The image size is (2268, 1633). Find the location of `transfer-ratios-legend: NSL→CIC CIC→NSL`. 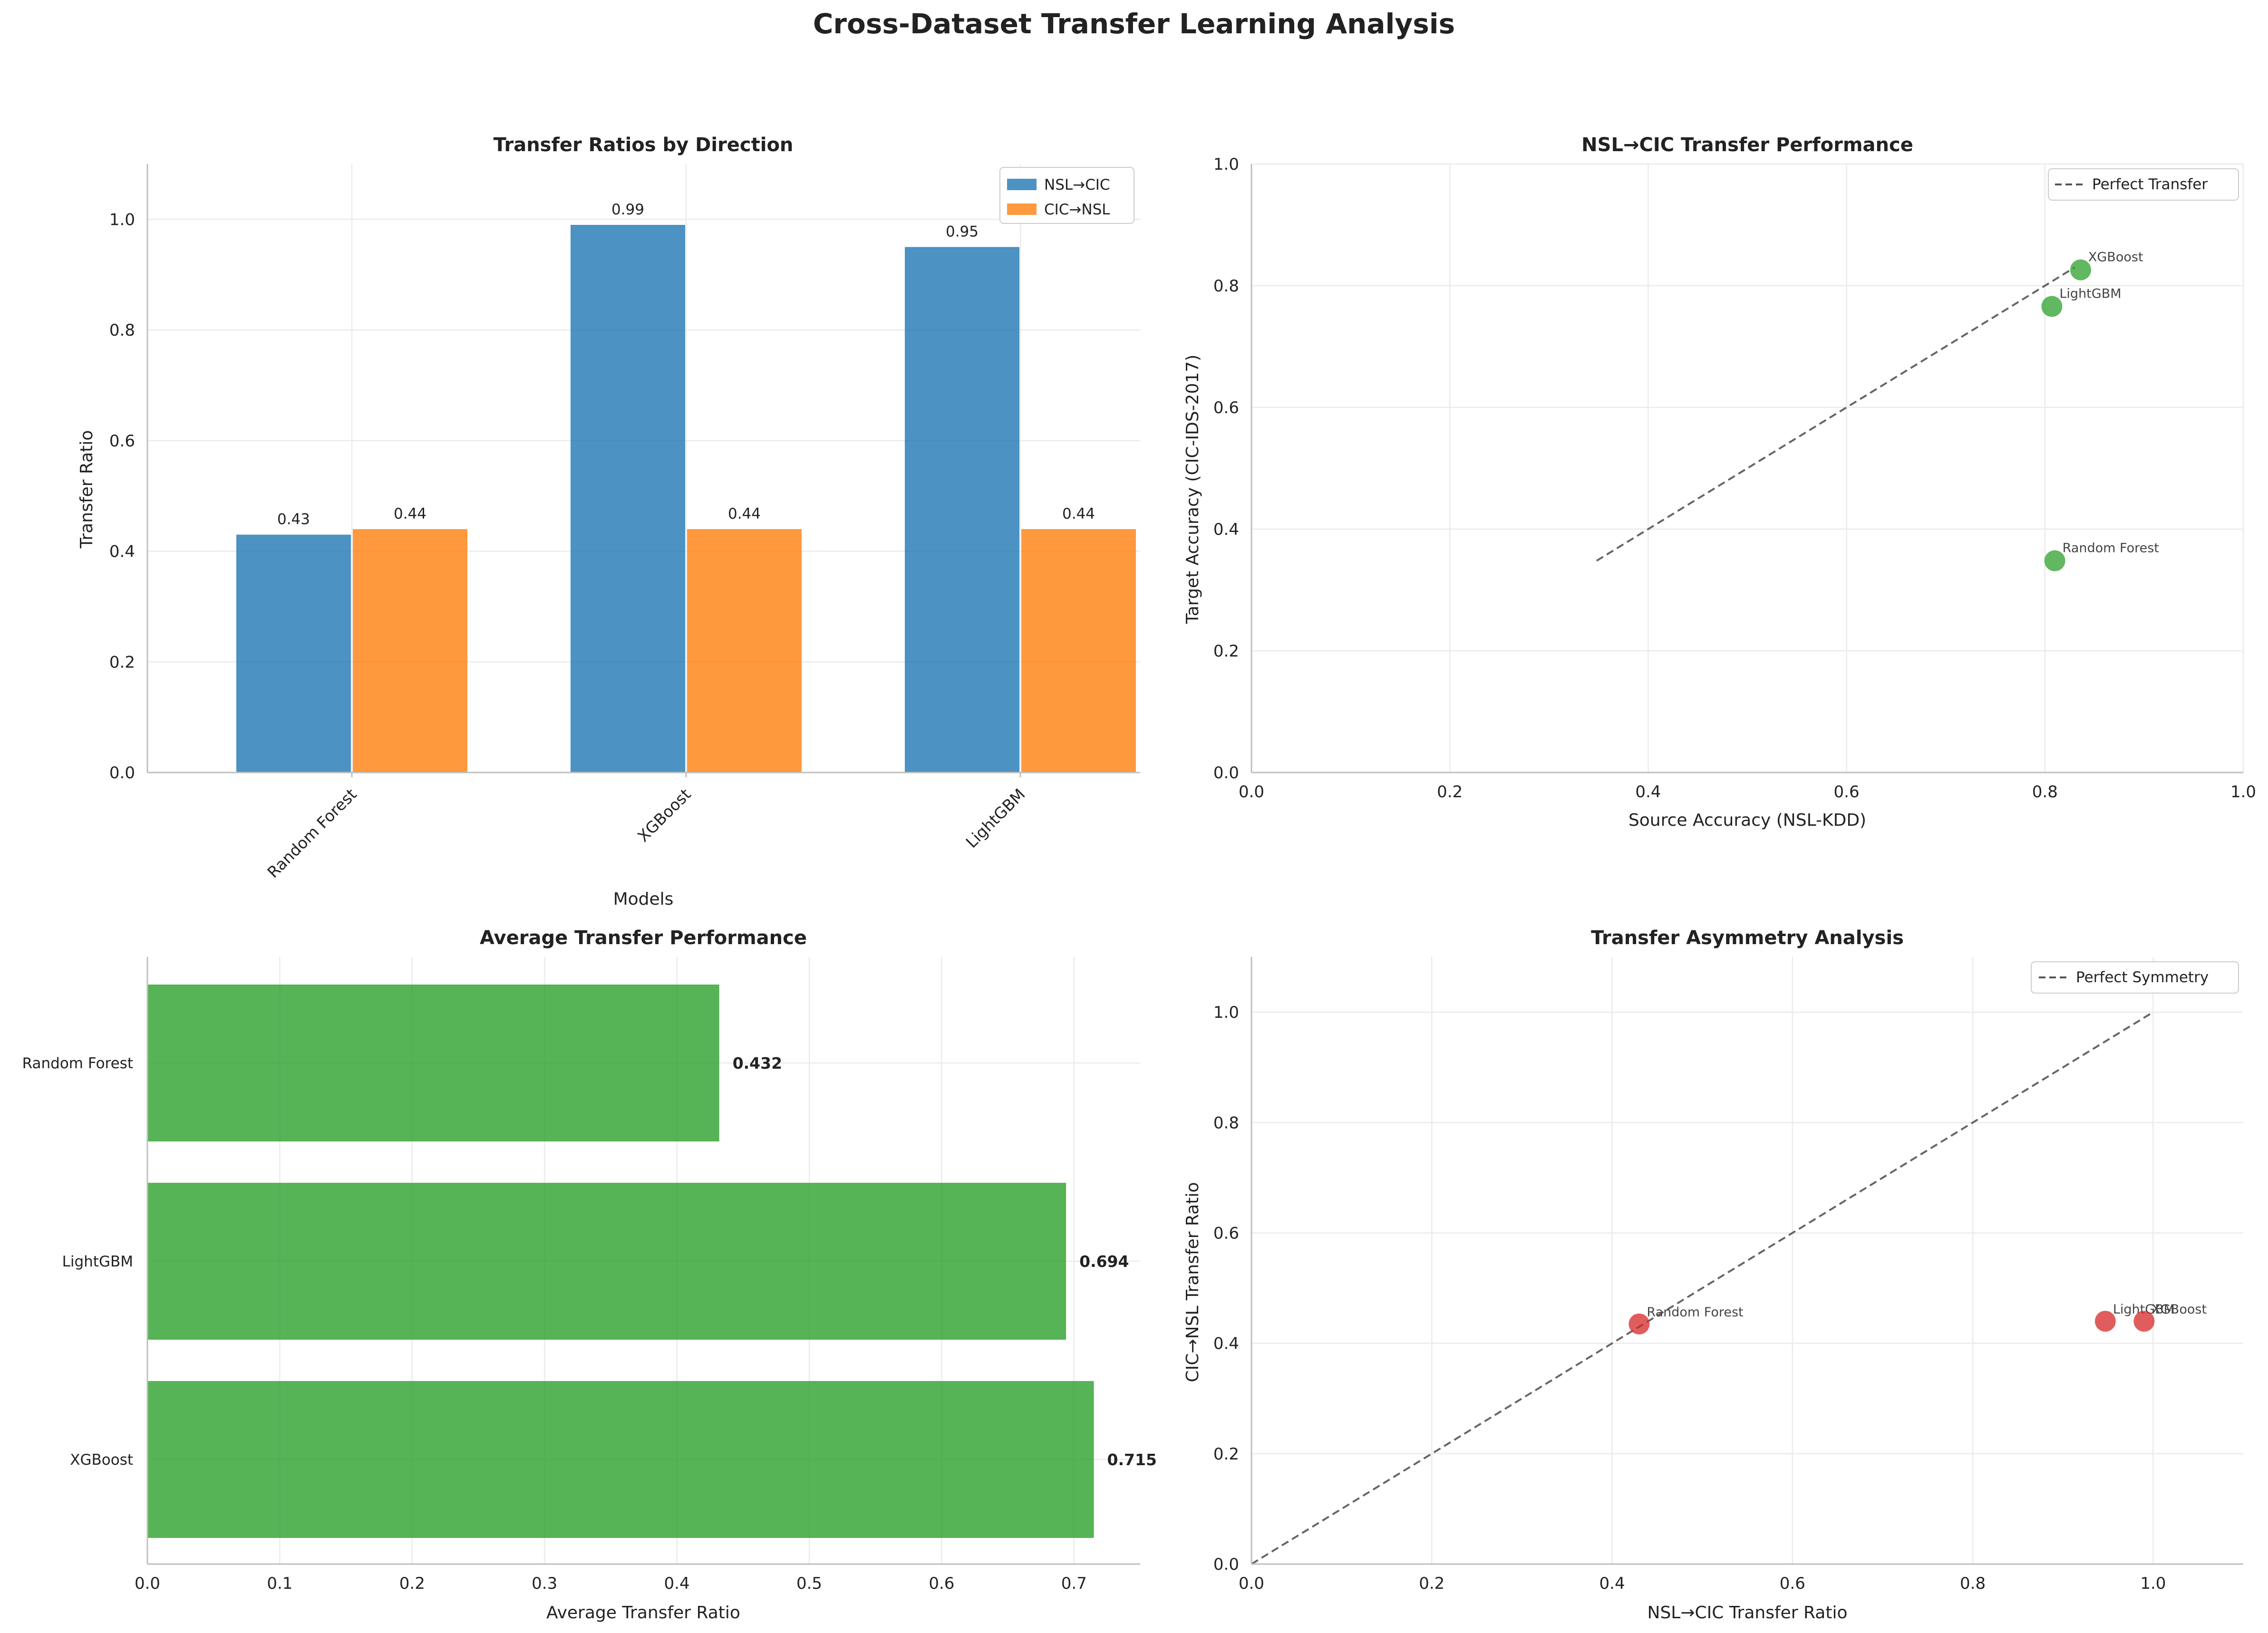

transfer-ratios-legend: NSL→CIC CIC→NSL is located at coordinates (1066, 195).